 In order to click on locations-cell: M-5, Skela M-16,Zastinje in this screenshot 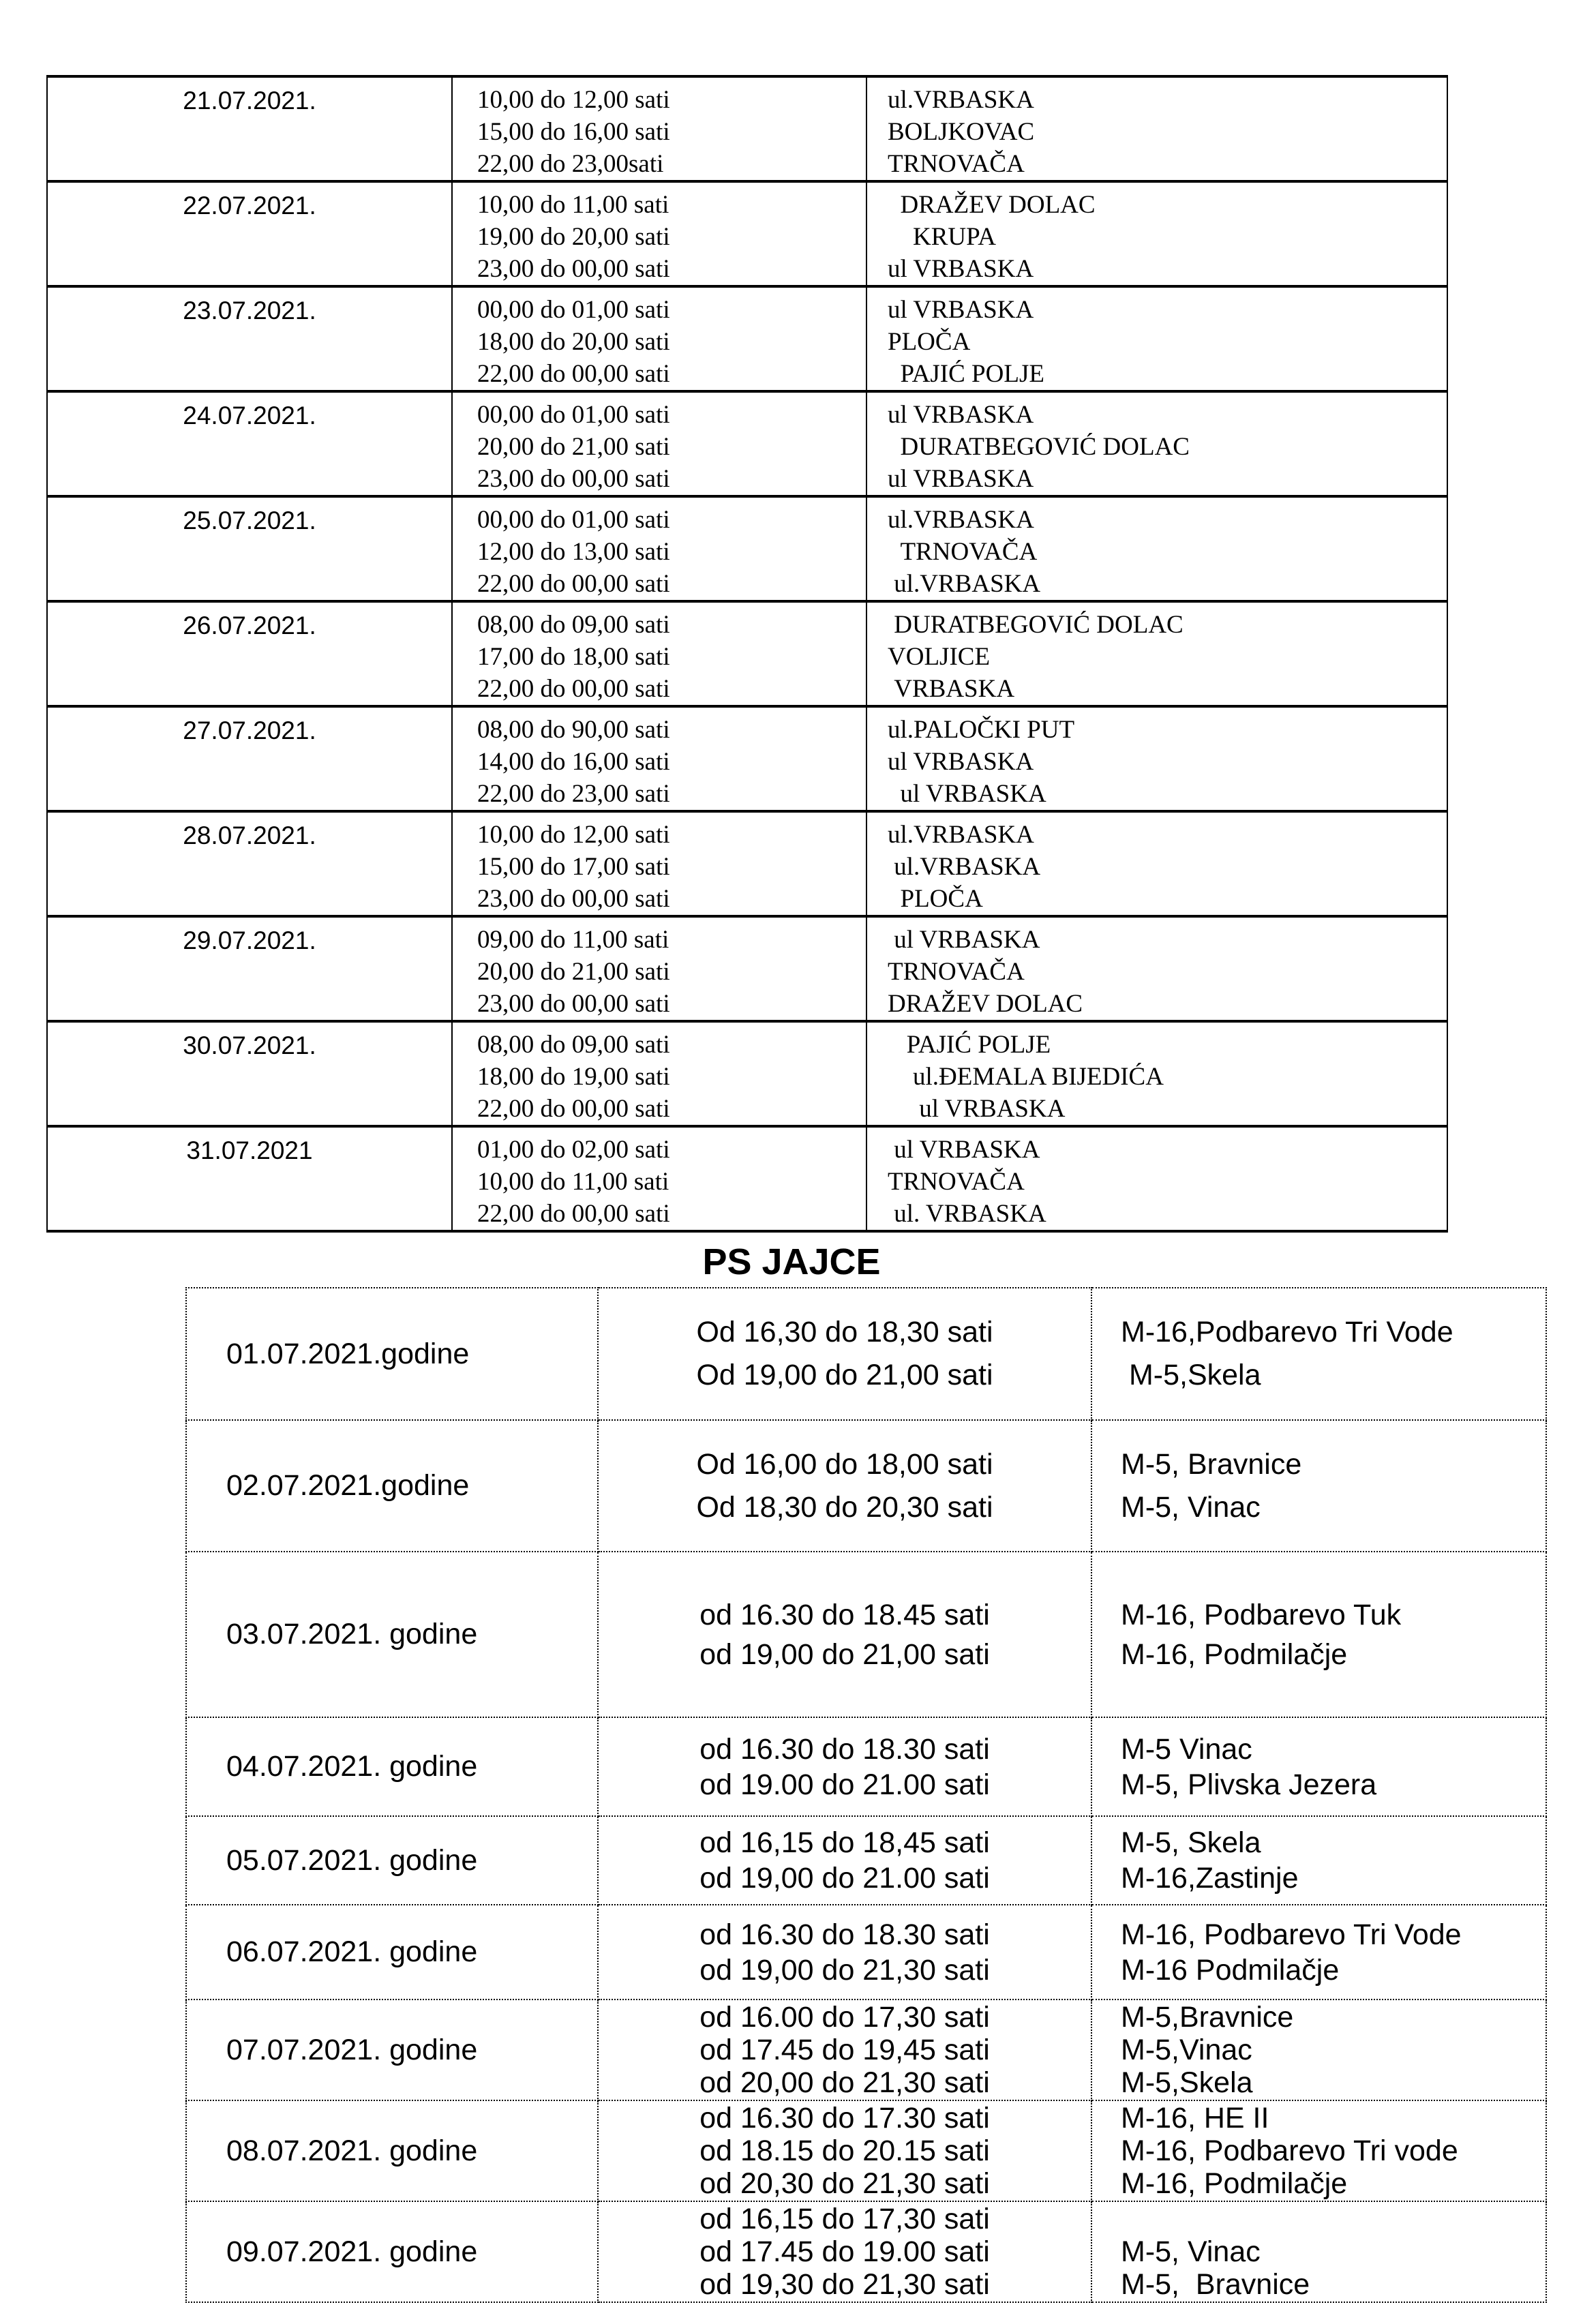, I will do `click(1319, 1860)`.